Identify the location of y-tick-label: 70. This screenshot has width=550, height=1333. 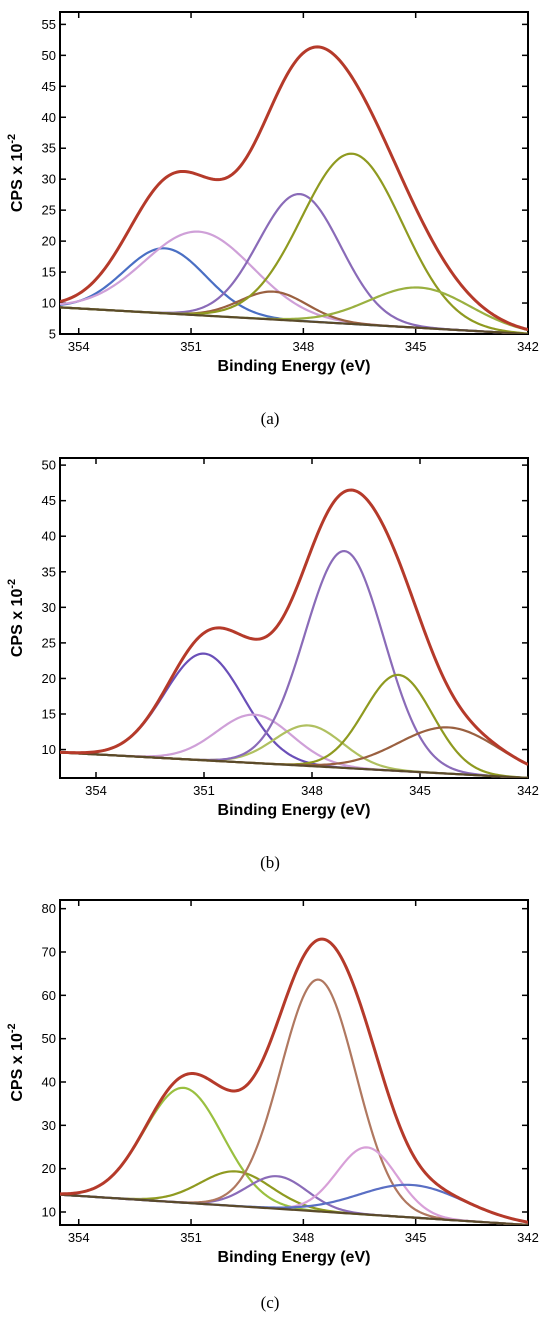
(49, 952).